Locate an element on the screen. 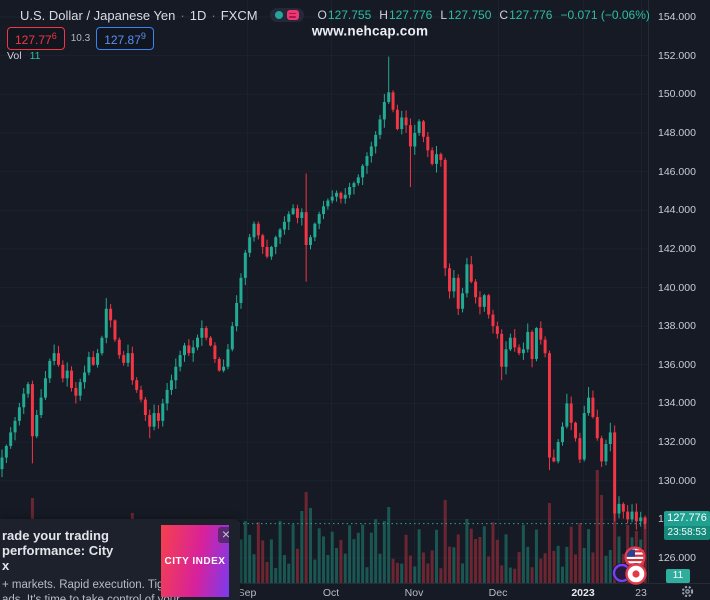  time-tick-label: Dec is located at coordinates (498, 593).